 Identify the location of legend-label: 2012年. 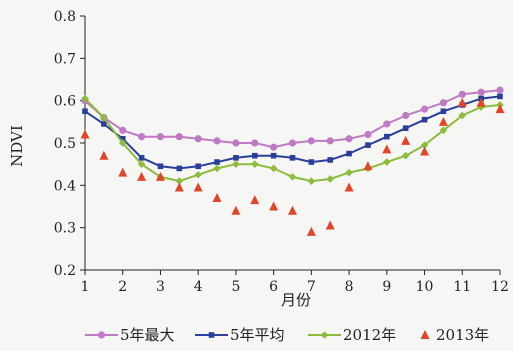
(369, 335).